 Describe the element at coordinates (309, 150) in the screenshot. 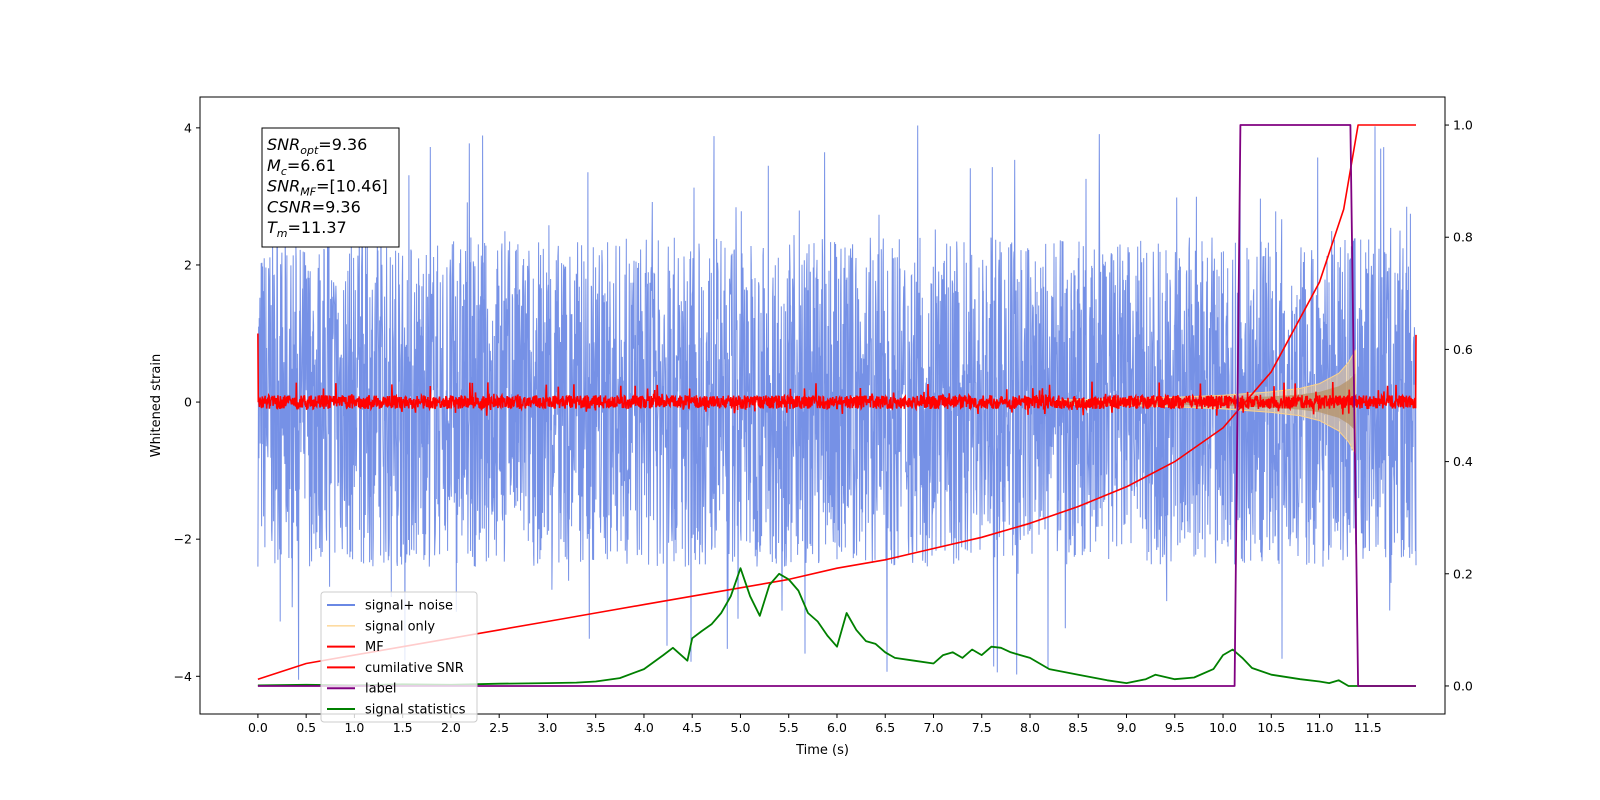

I see `info-subscript: opt` at that location.